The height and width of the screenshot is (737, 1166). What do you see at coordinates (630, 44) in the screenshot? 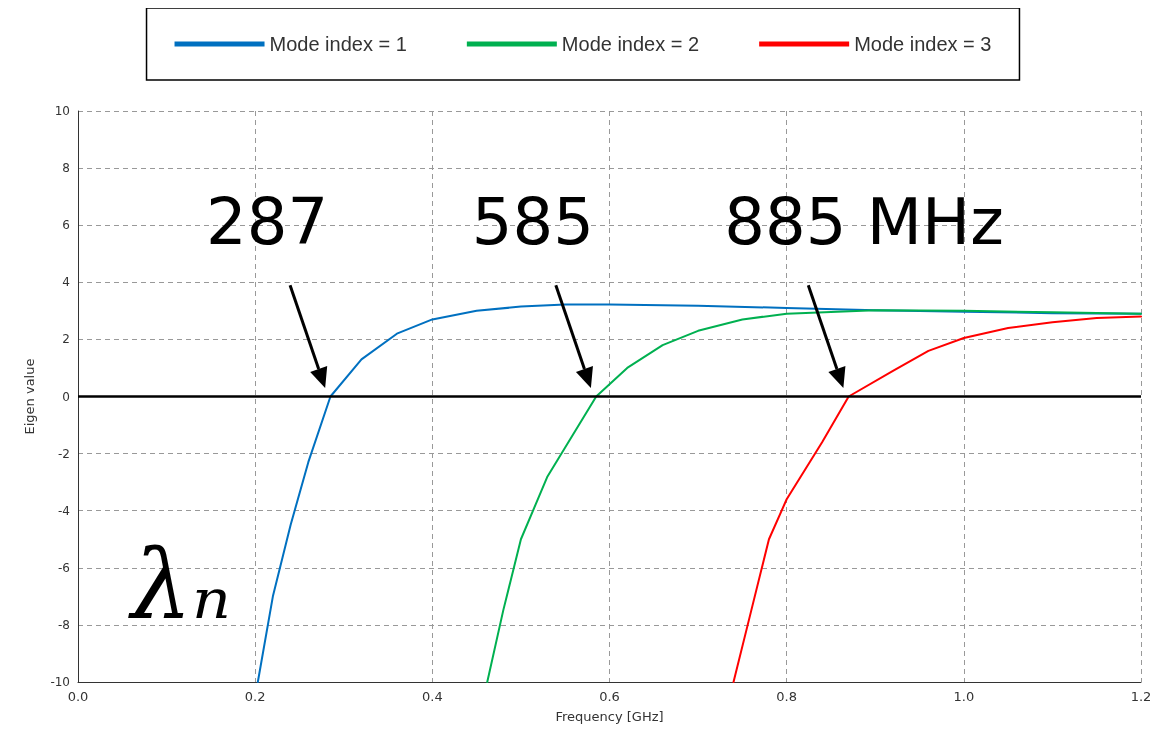
I see `legend-label: Mode index = 2` at bounding box center [630, 44].